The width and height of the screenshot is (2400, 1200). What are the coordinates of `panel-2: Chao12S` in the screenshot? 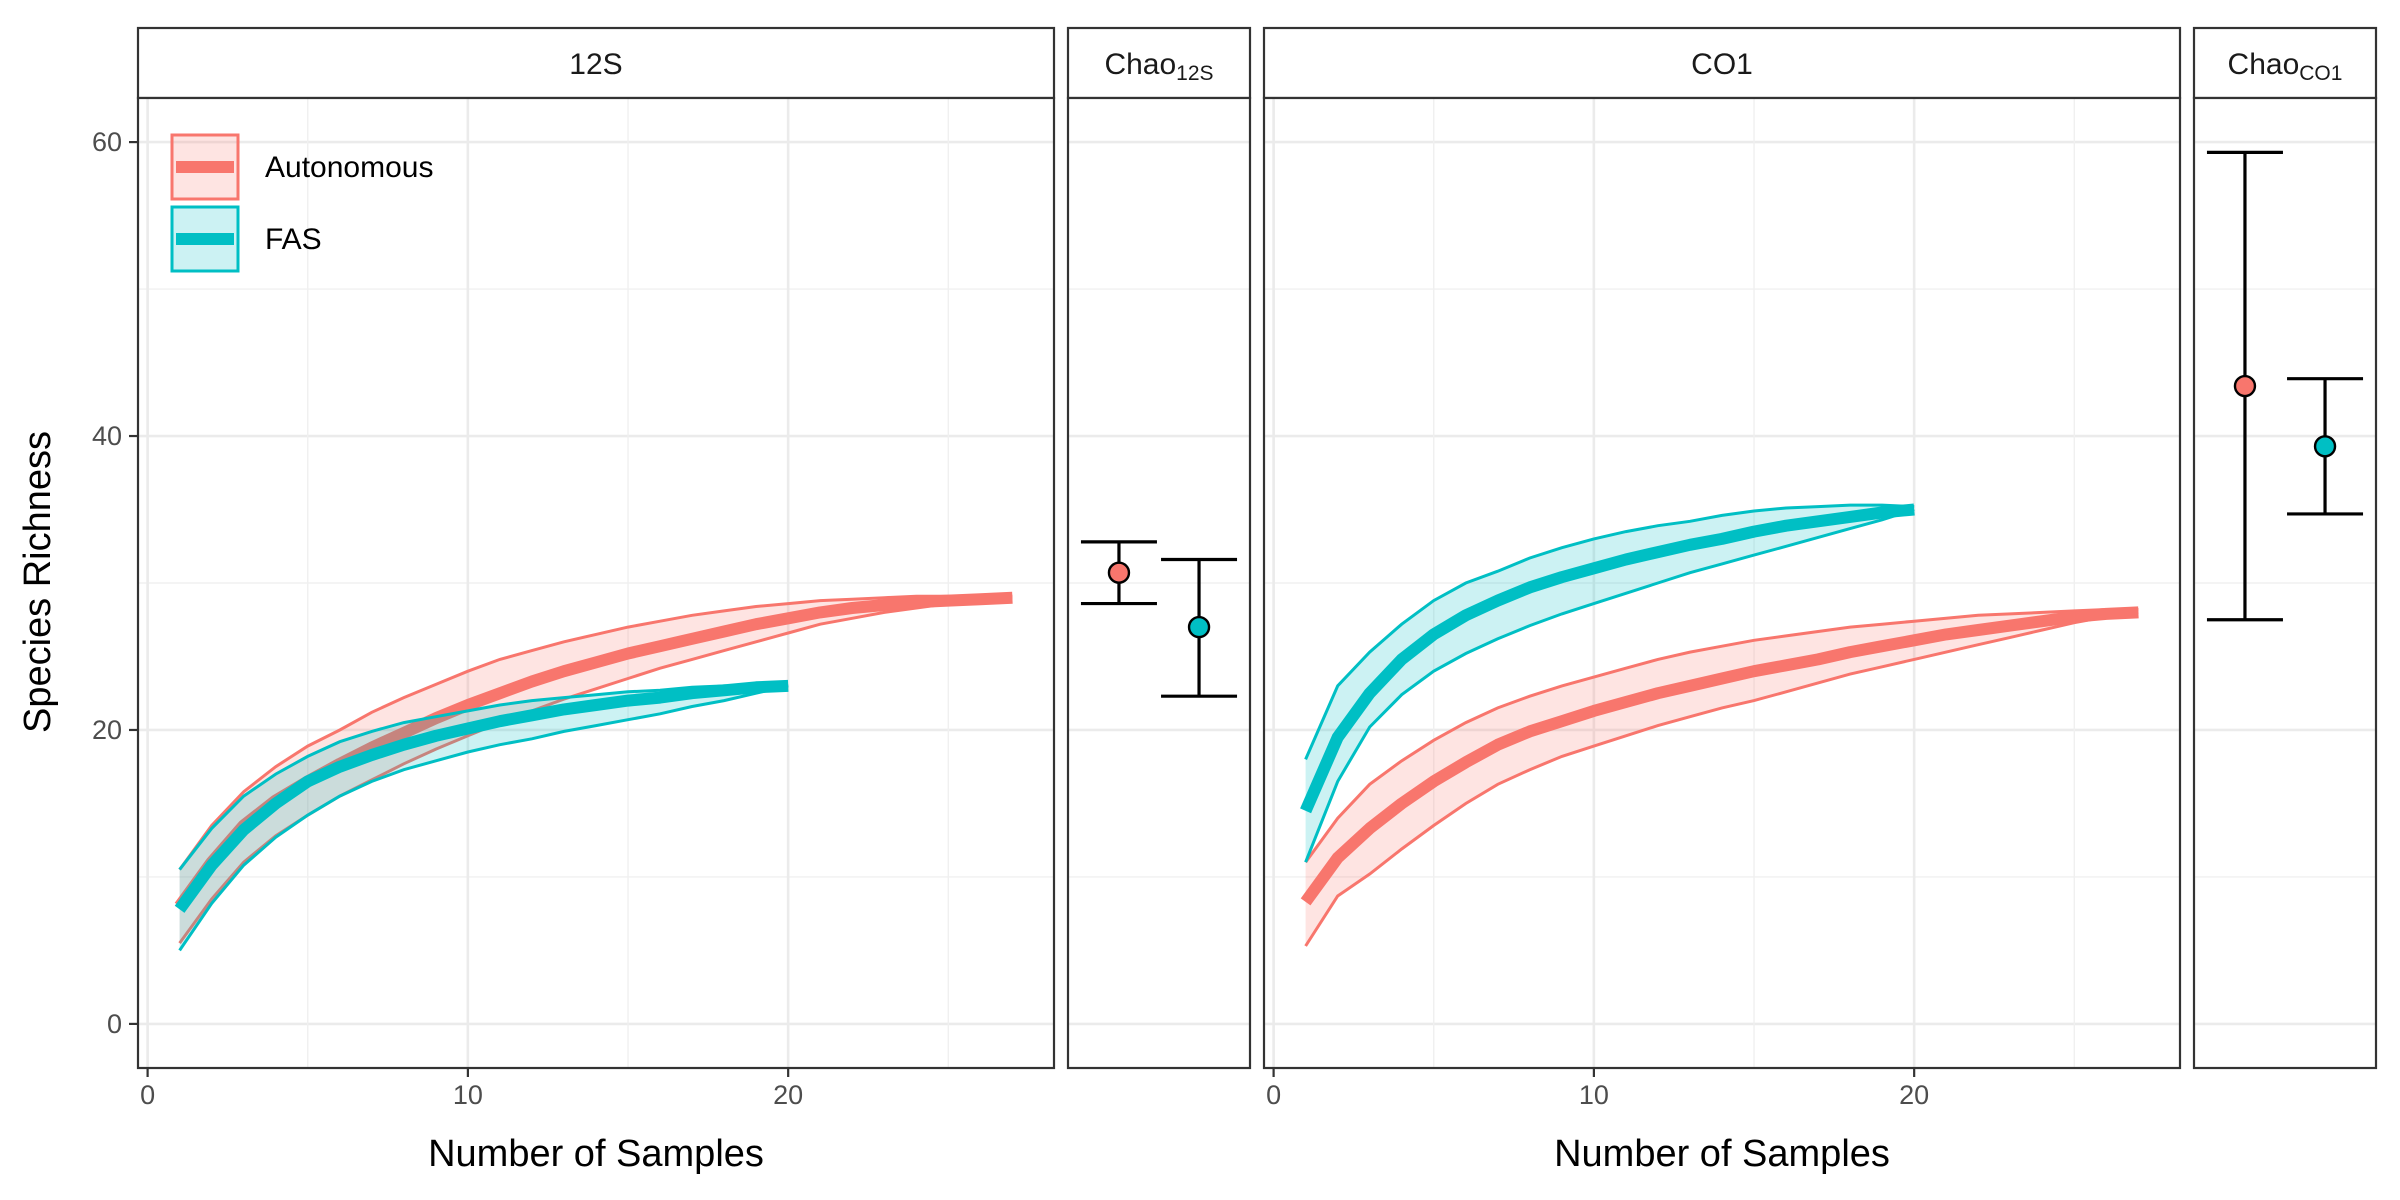 It's located at (1159, 548).